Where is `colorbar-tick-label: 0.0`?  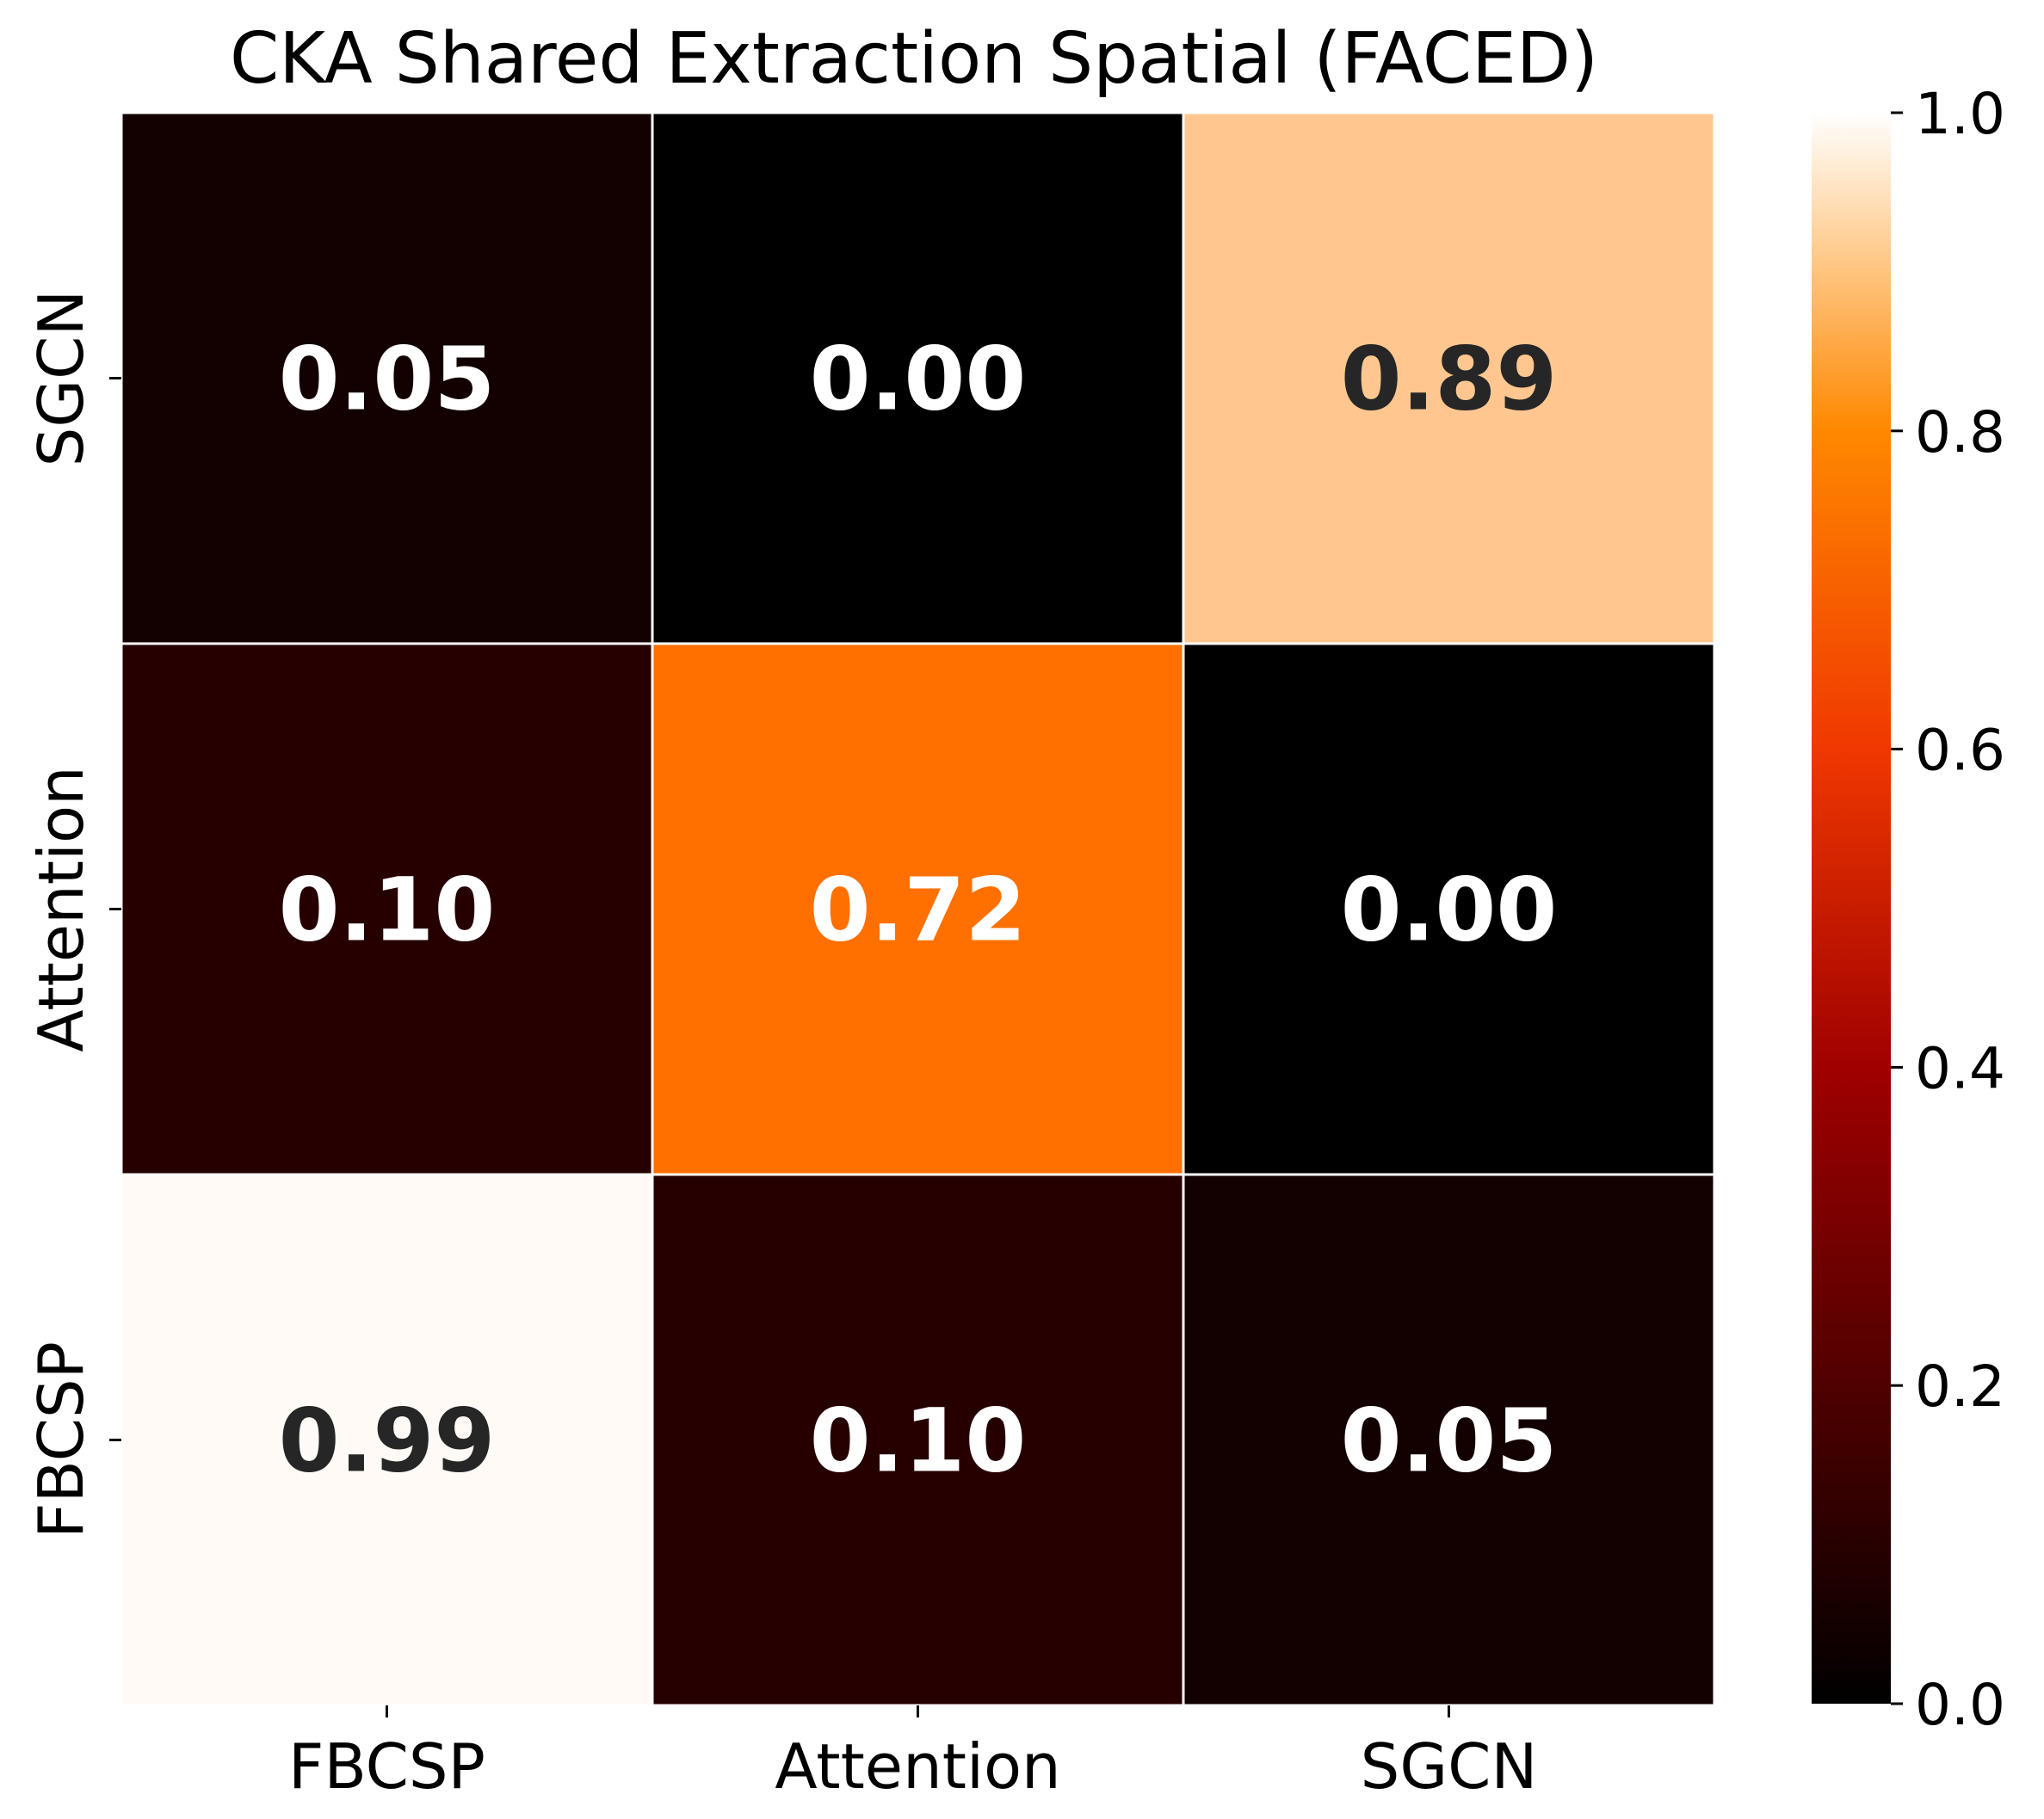
colorbar-tick-label: 0.0 is located at coordinates (1960, 1705).